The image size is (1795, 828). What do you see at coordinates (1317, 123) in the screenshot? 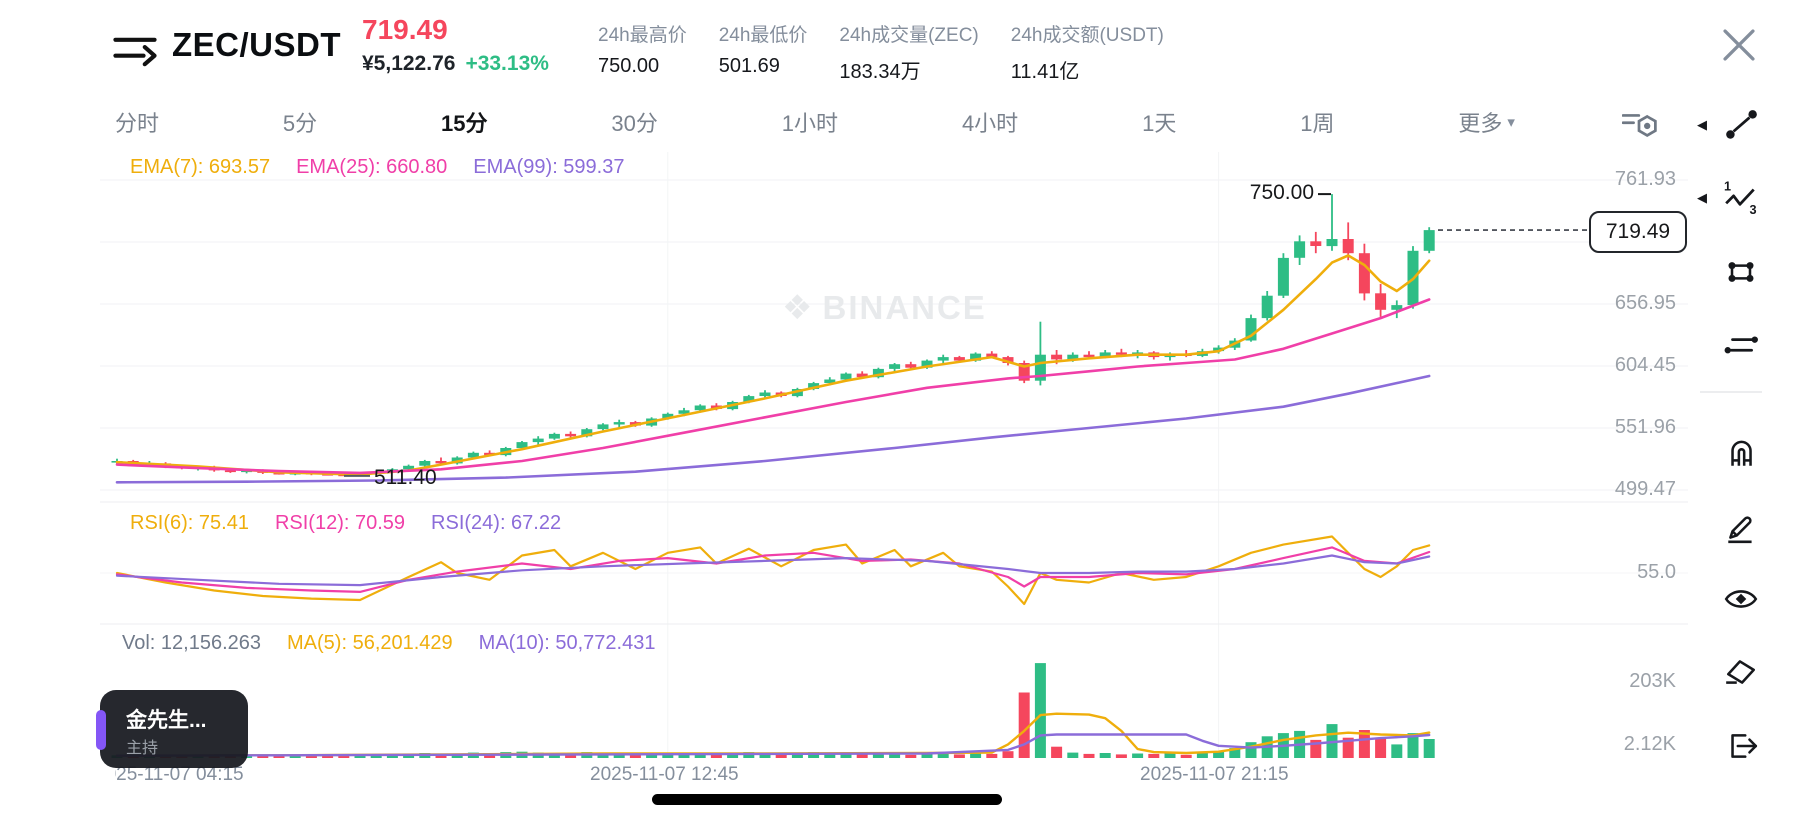
I see `tab-1w: 1周` at bounding box center [1317, 123].